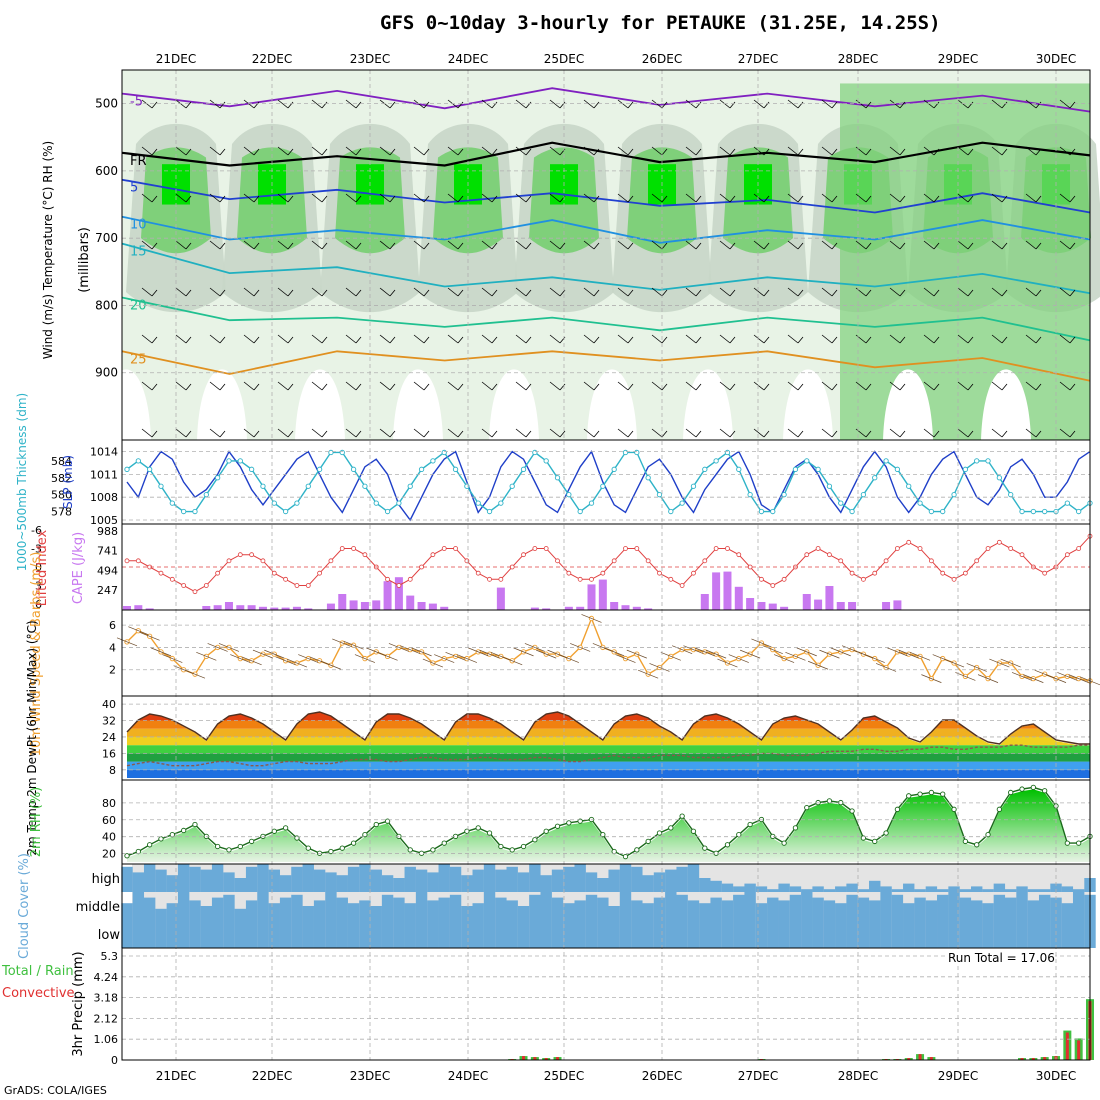  I want to click on rh-area, so click(608, 825).